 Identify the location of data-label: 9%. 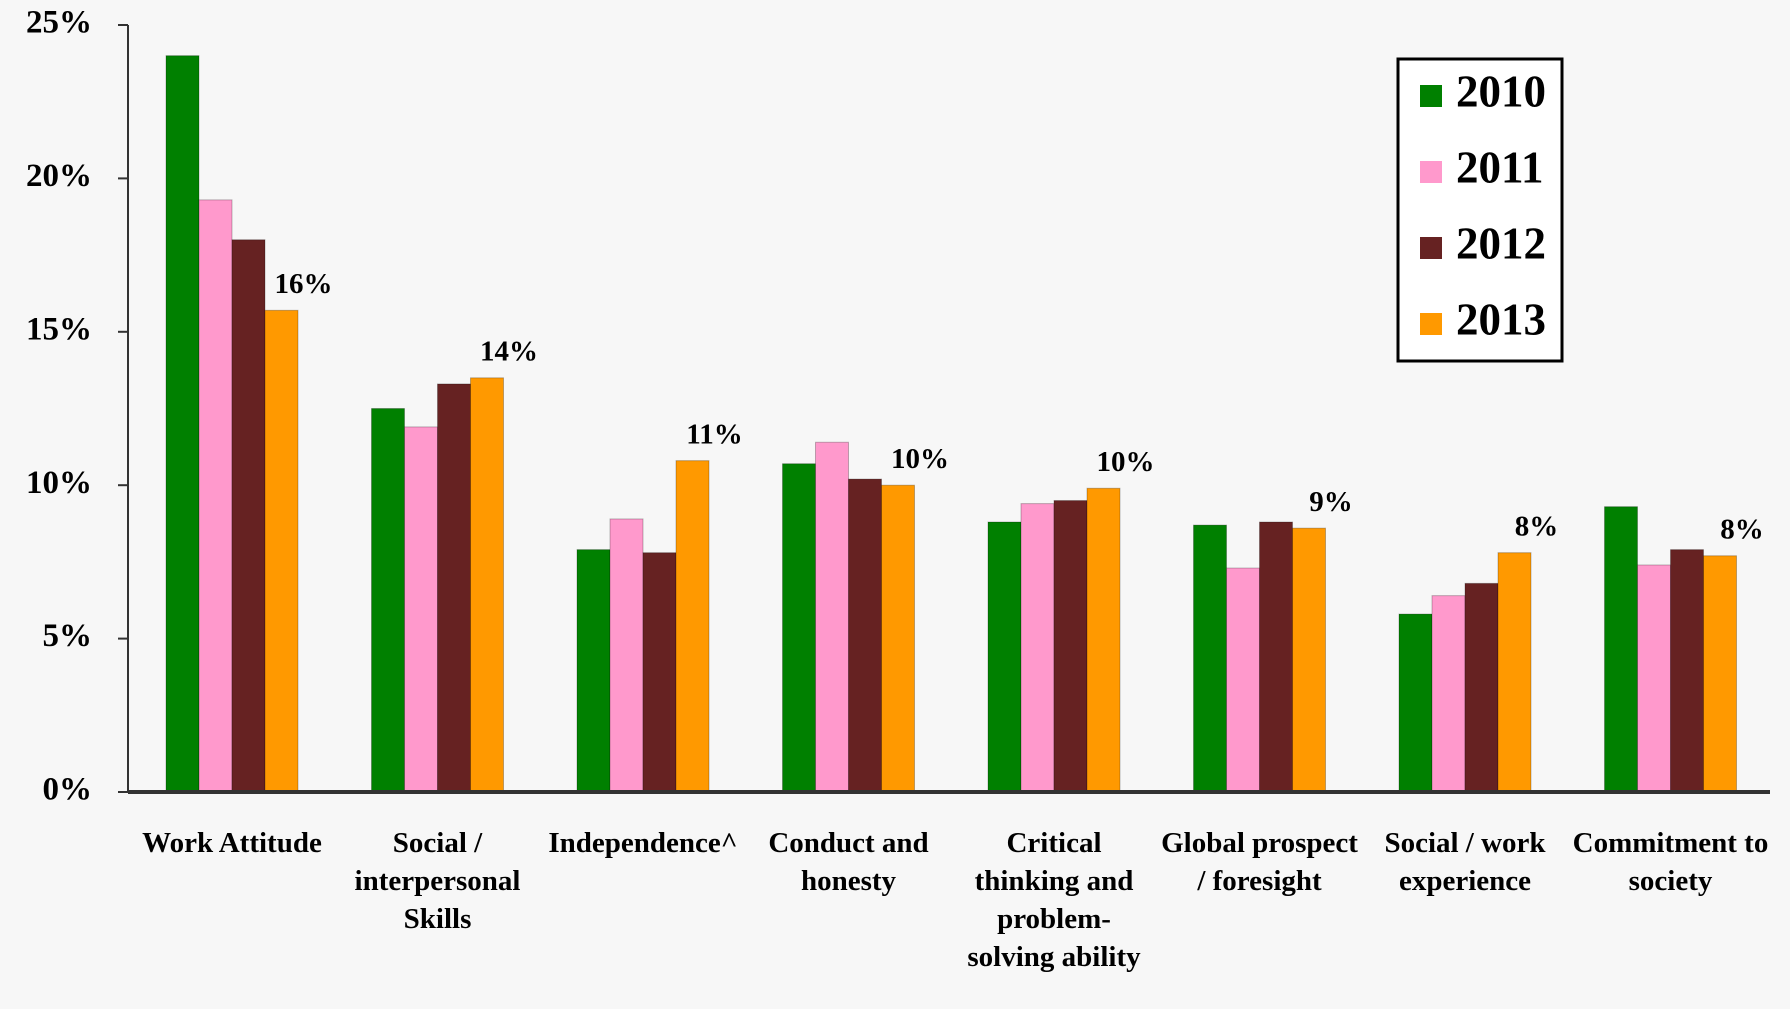
(1331, 502).